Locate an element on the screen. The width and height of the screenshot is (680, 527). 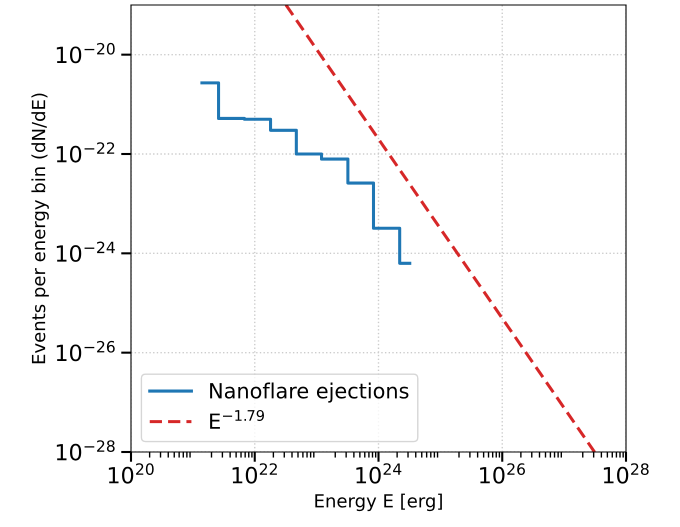
x-tick-label: 10$^{22}$ is located at coordinates (254, 473).